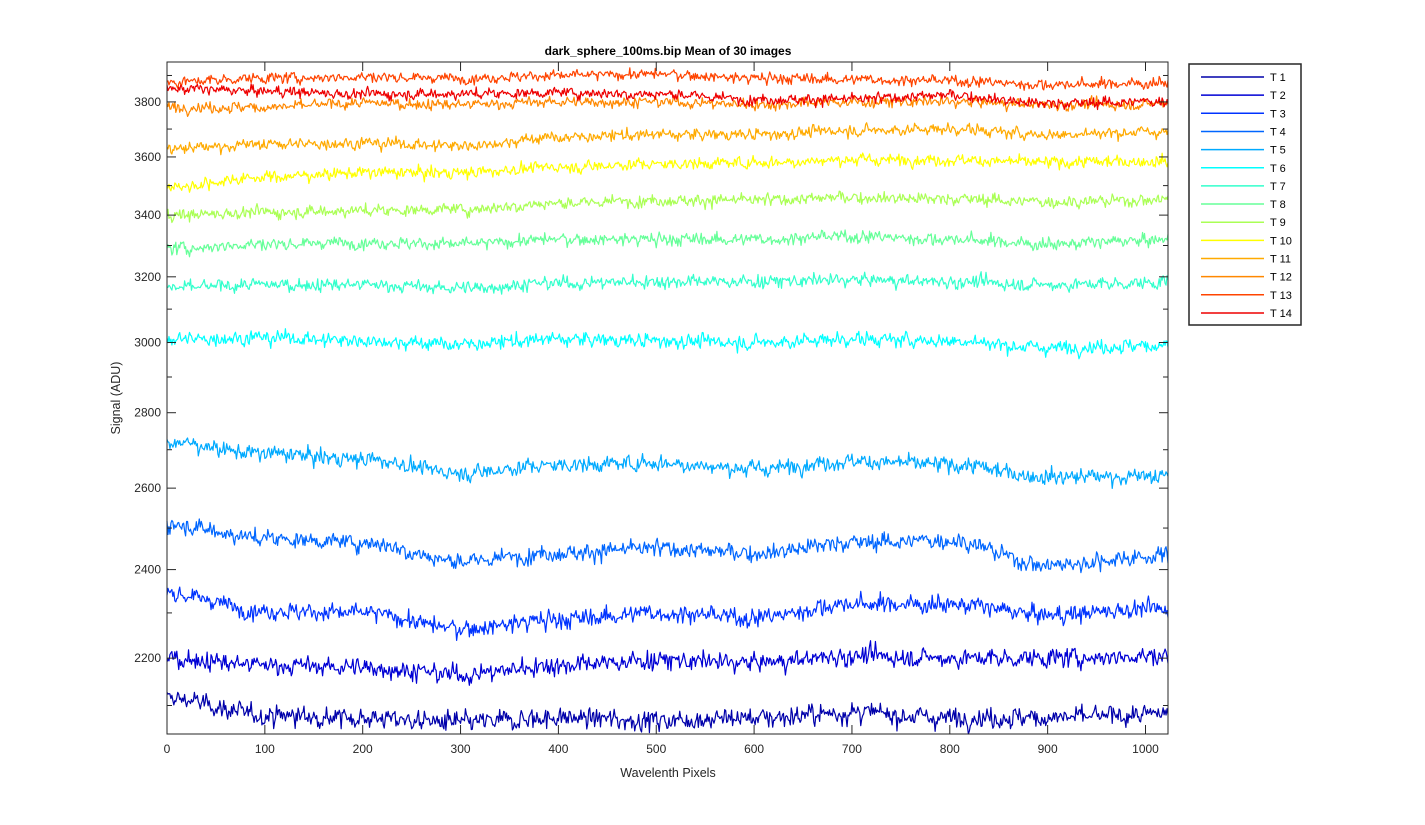 Image resolution: width=1425 pixels, height=825 pixels. Describe the element at coordinates (1278, 78) in the screenshot. I see `legend-label: T 1` at that location.